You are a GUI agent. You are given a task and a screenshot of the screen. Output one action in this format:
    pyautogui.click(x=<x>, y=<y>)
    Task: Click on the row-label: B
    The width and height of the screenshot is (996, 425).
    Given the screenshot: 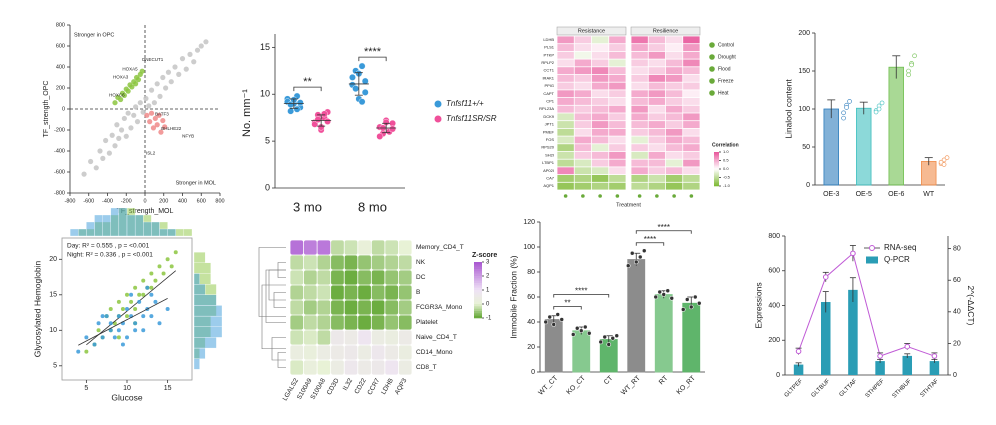 What is the action you would take?
    pyautogui.click(x=418, y=292)
    